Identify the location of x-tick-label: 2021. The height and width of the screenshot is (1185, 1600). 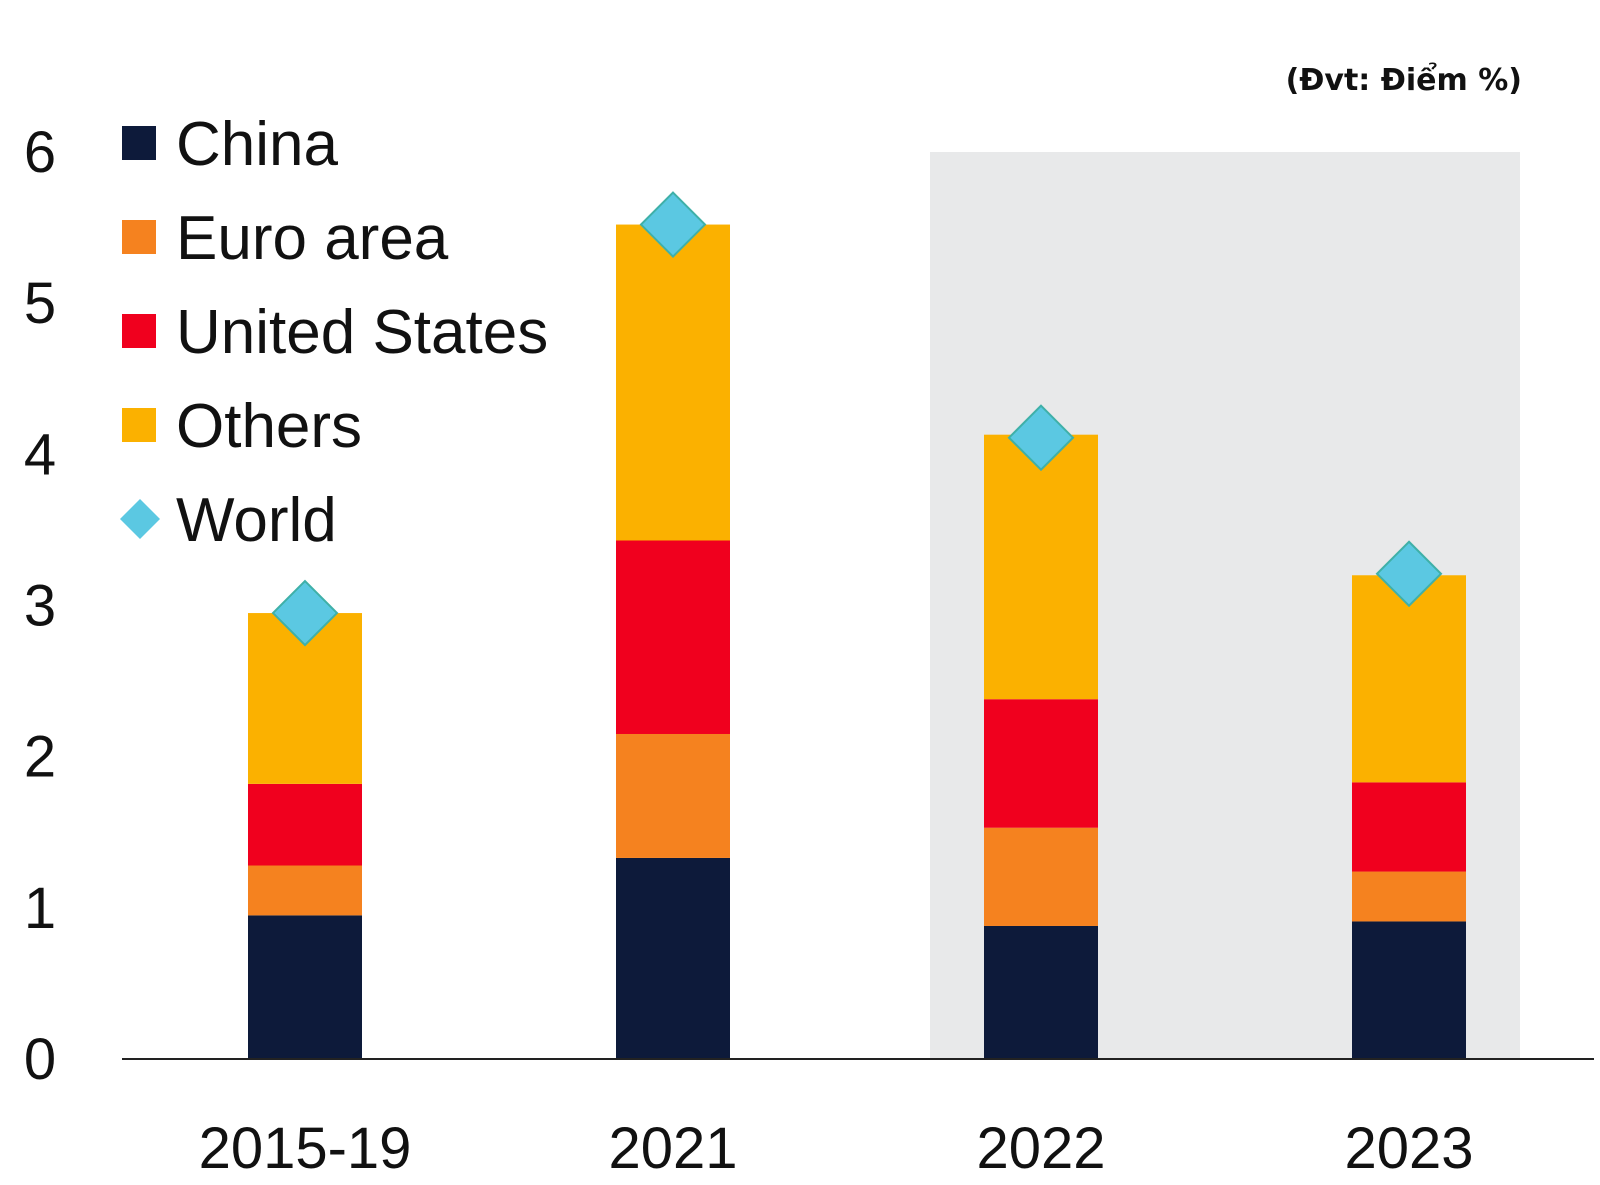
(672, 1148).